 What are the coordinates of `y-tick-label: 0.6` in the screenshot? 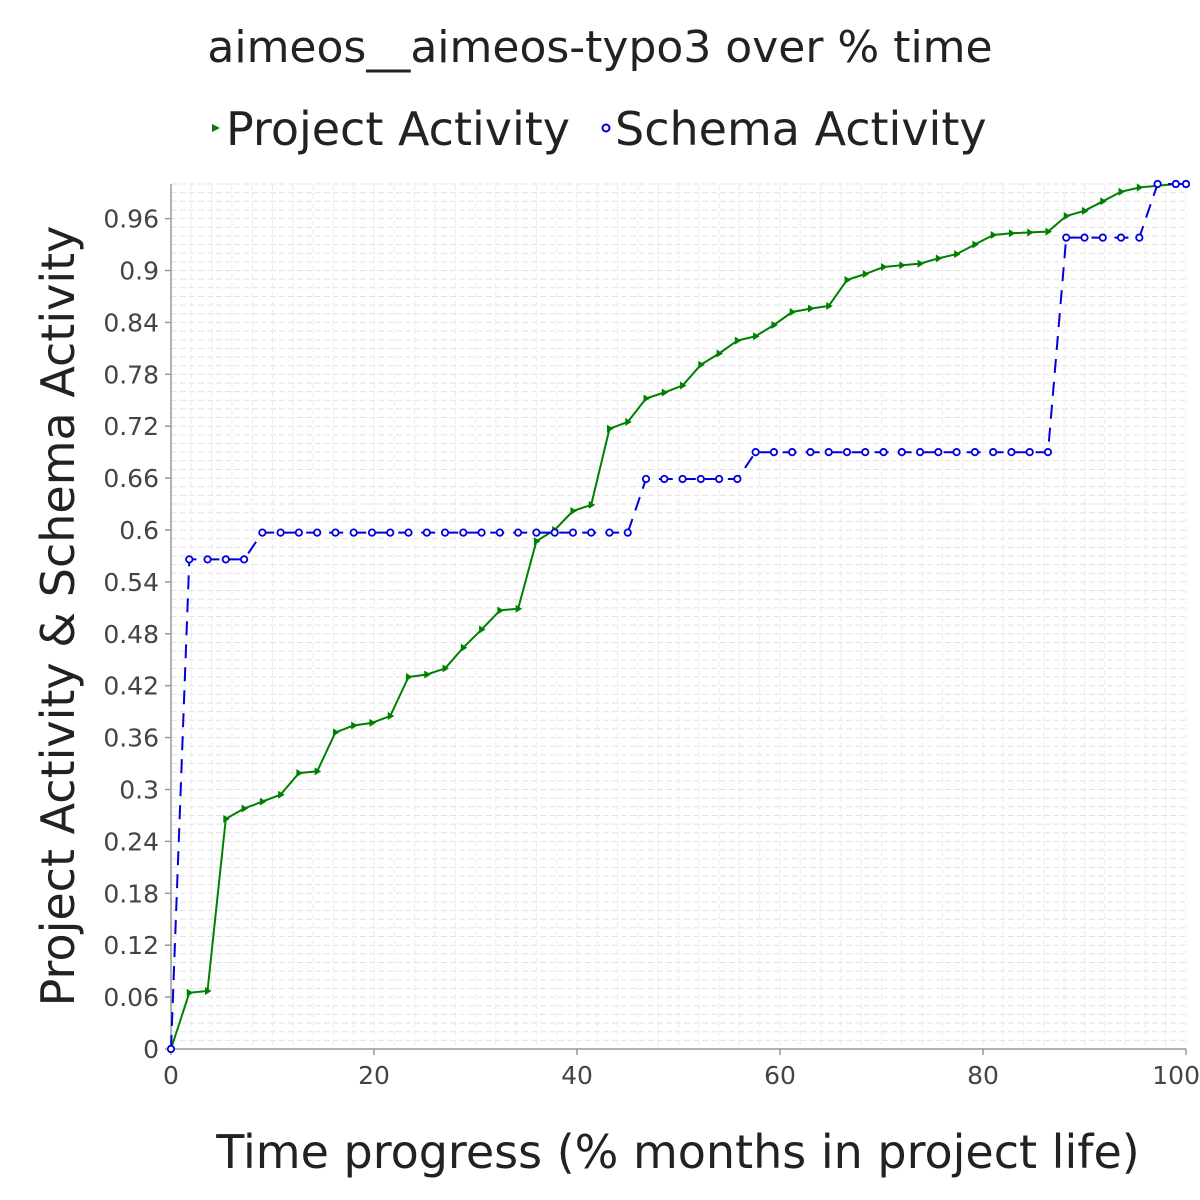 It's located at (139, 530).